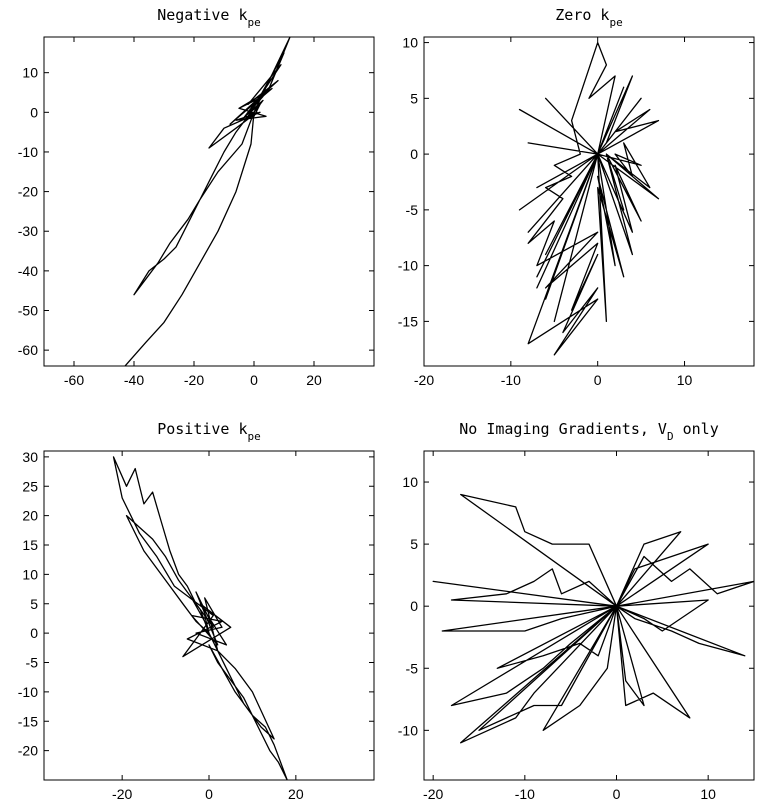 The height and width of the screenshot is (808, 760). I want to click on chart-title: No Imaging Gradients, VD only, so click(589, 431).